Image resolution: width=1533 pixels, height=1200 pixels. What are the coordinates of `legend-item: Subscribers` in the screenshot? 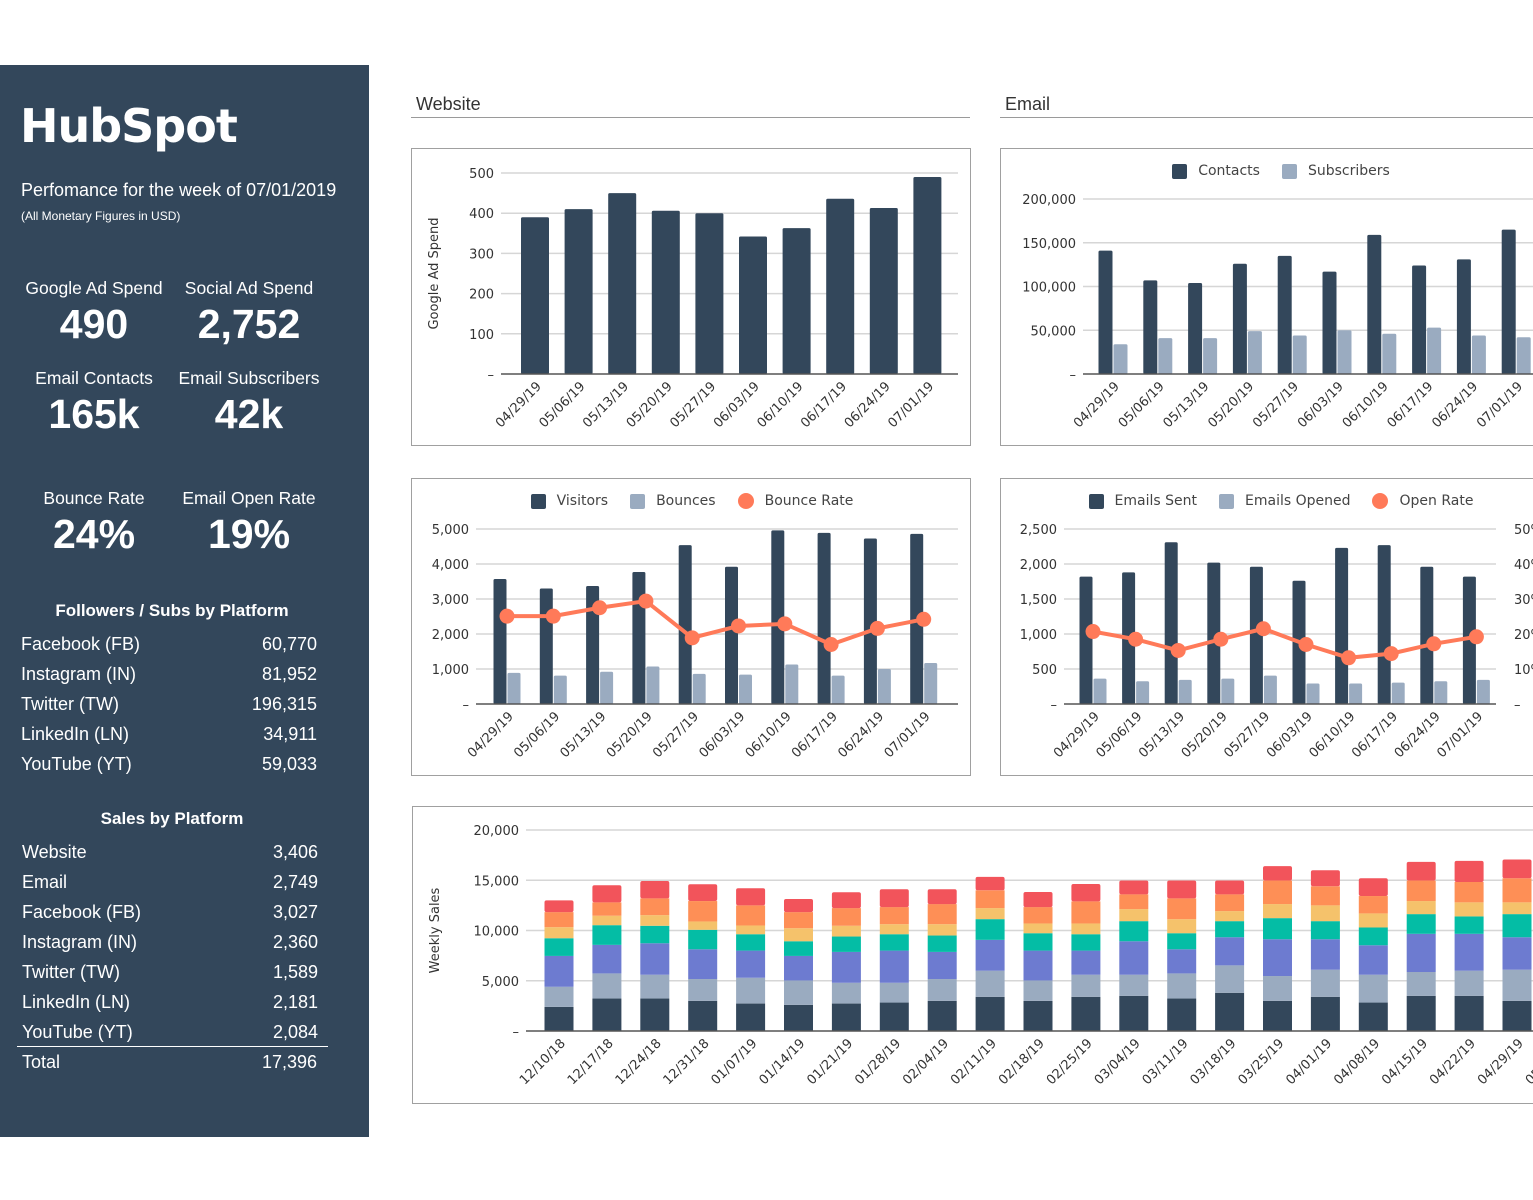 It's located at (1335, 171).